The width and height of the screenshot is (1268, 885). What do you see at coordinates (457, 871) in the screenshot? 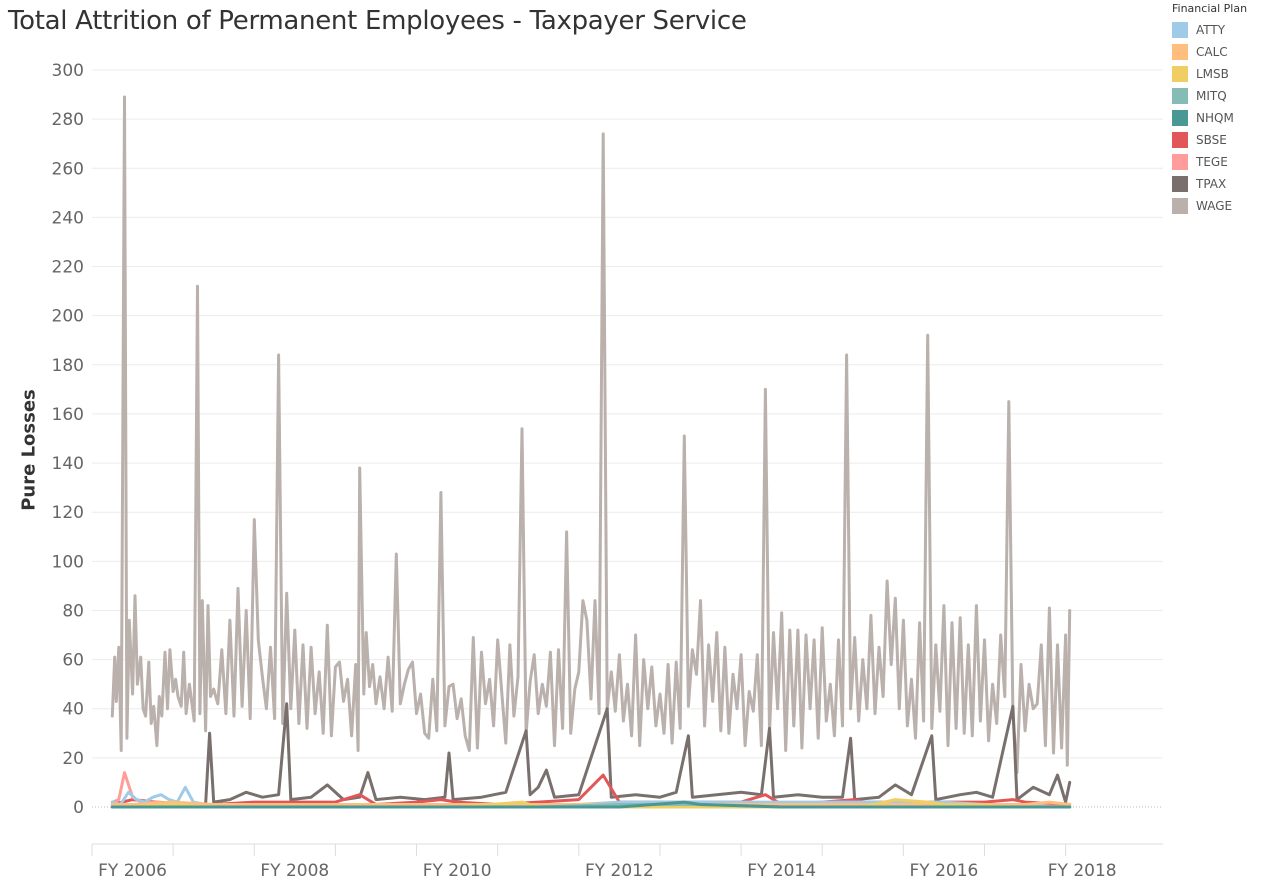
I see `x-tick-label: FY 2010` at bounding box center [457, 871].